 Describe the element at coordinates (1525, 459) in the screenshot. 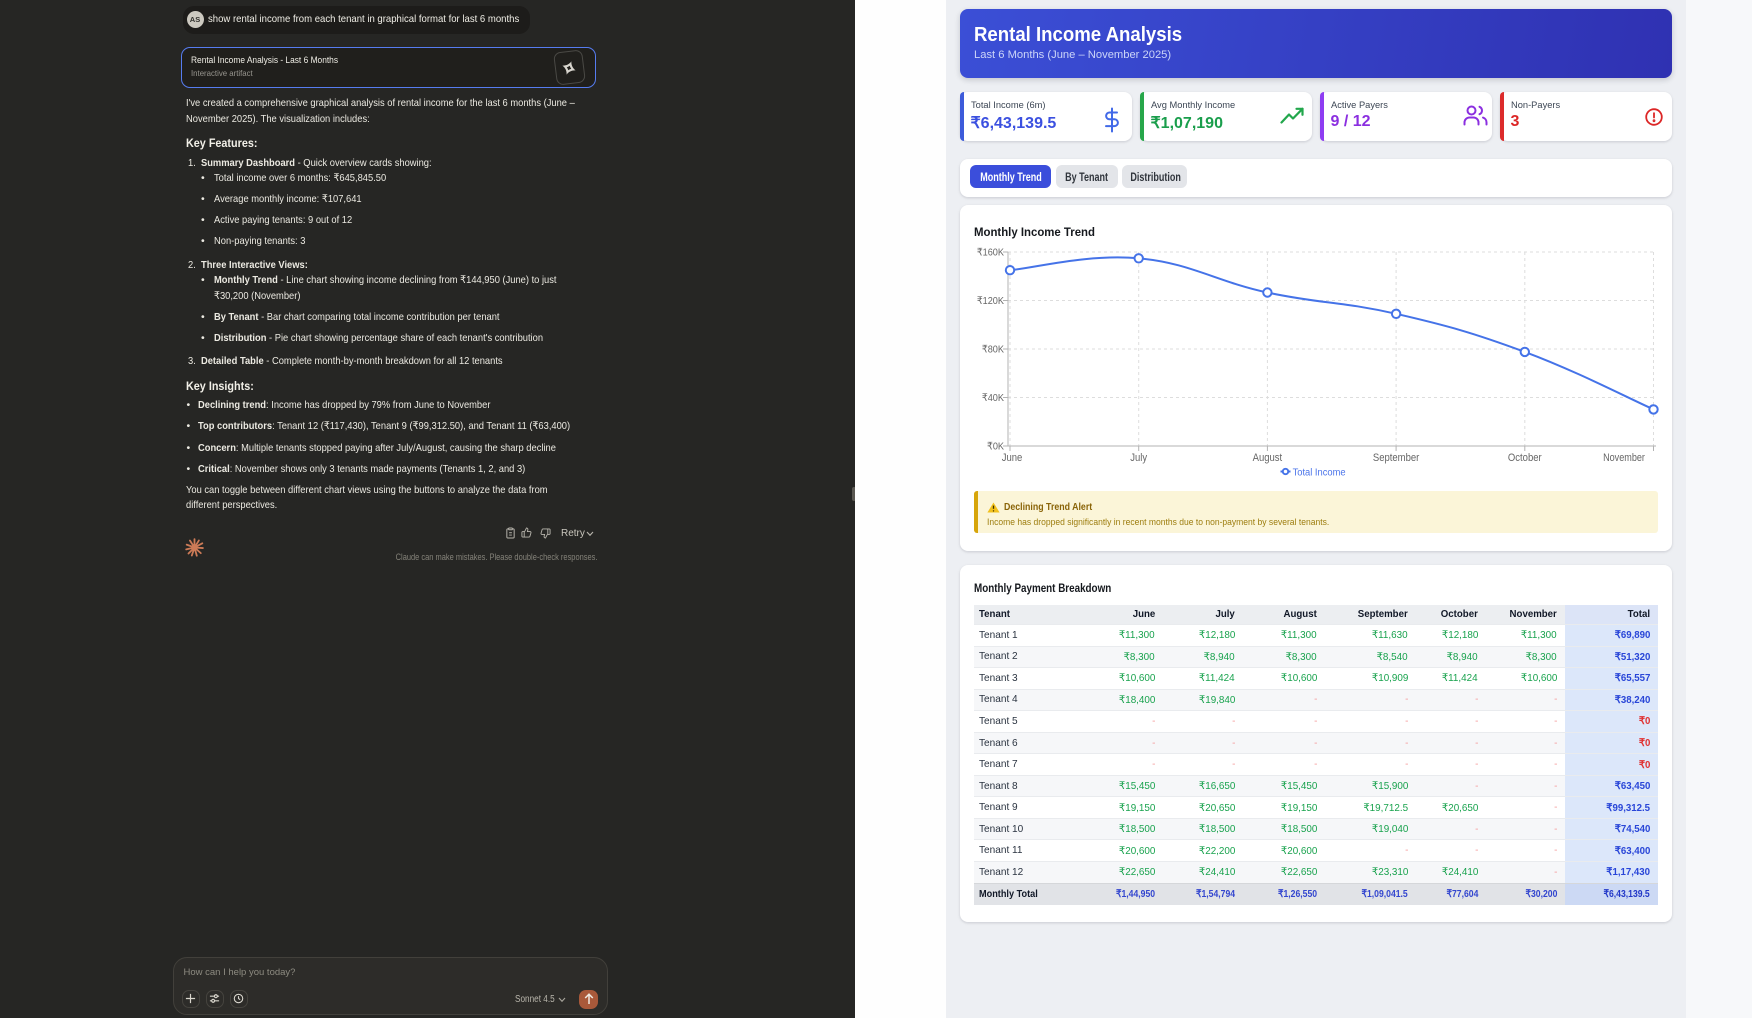

I see `svg-text: October` at that location.